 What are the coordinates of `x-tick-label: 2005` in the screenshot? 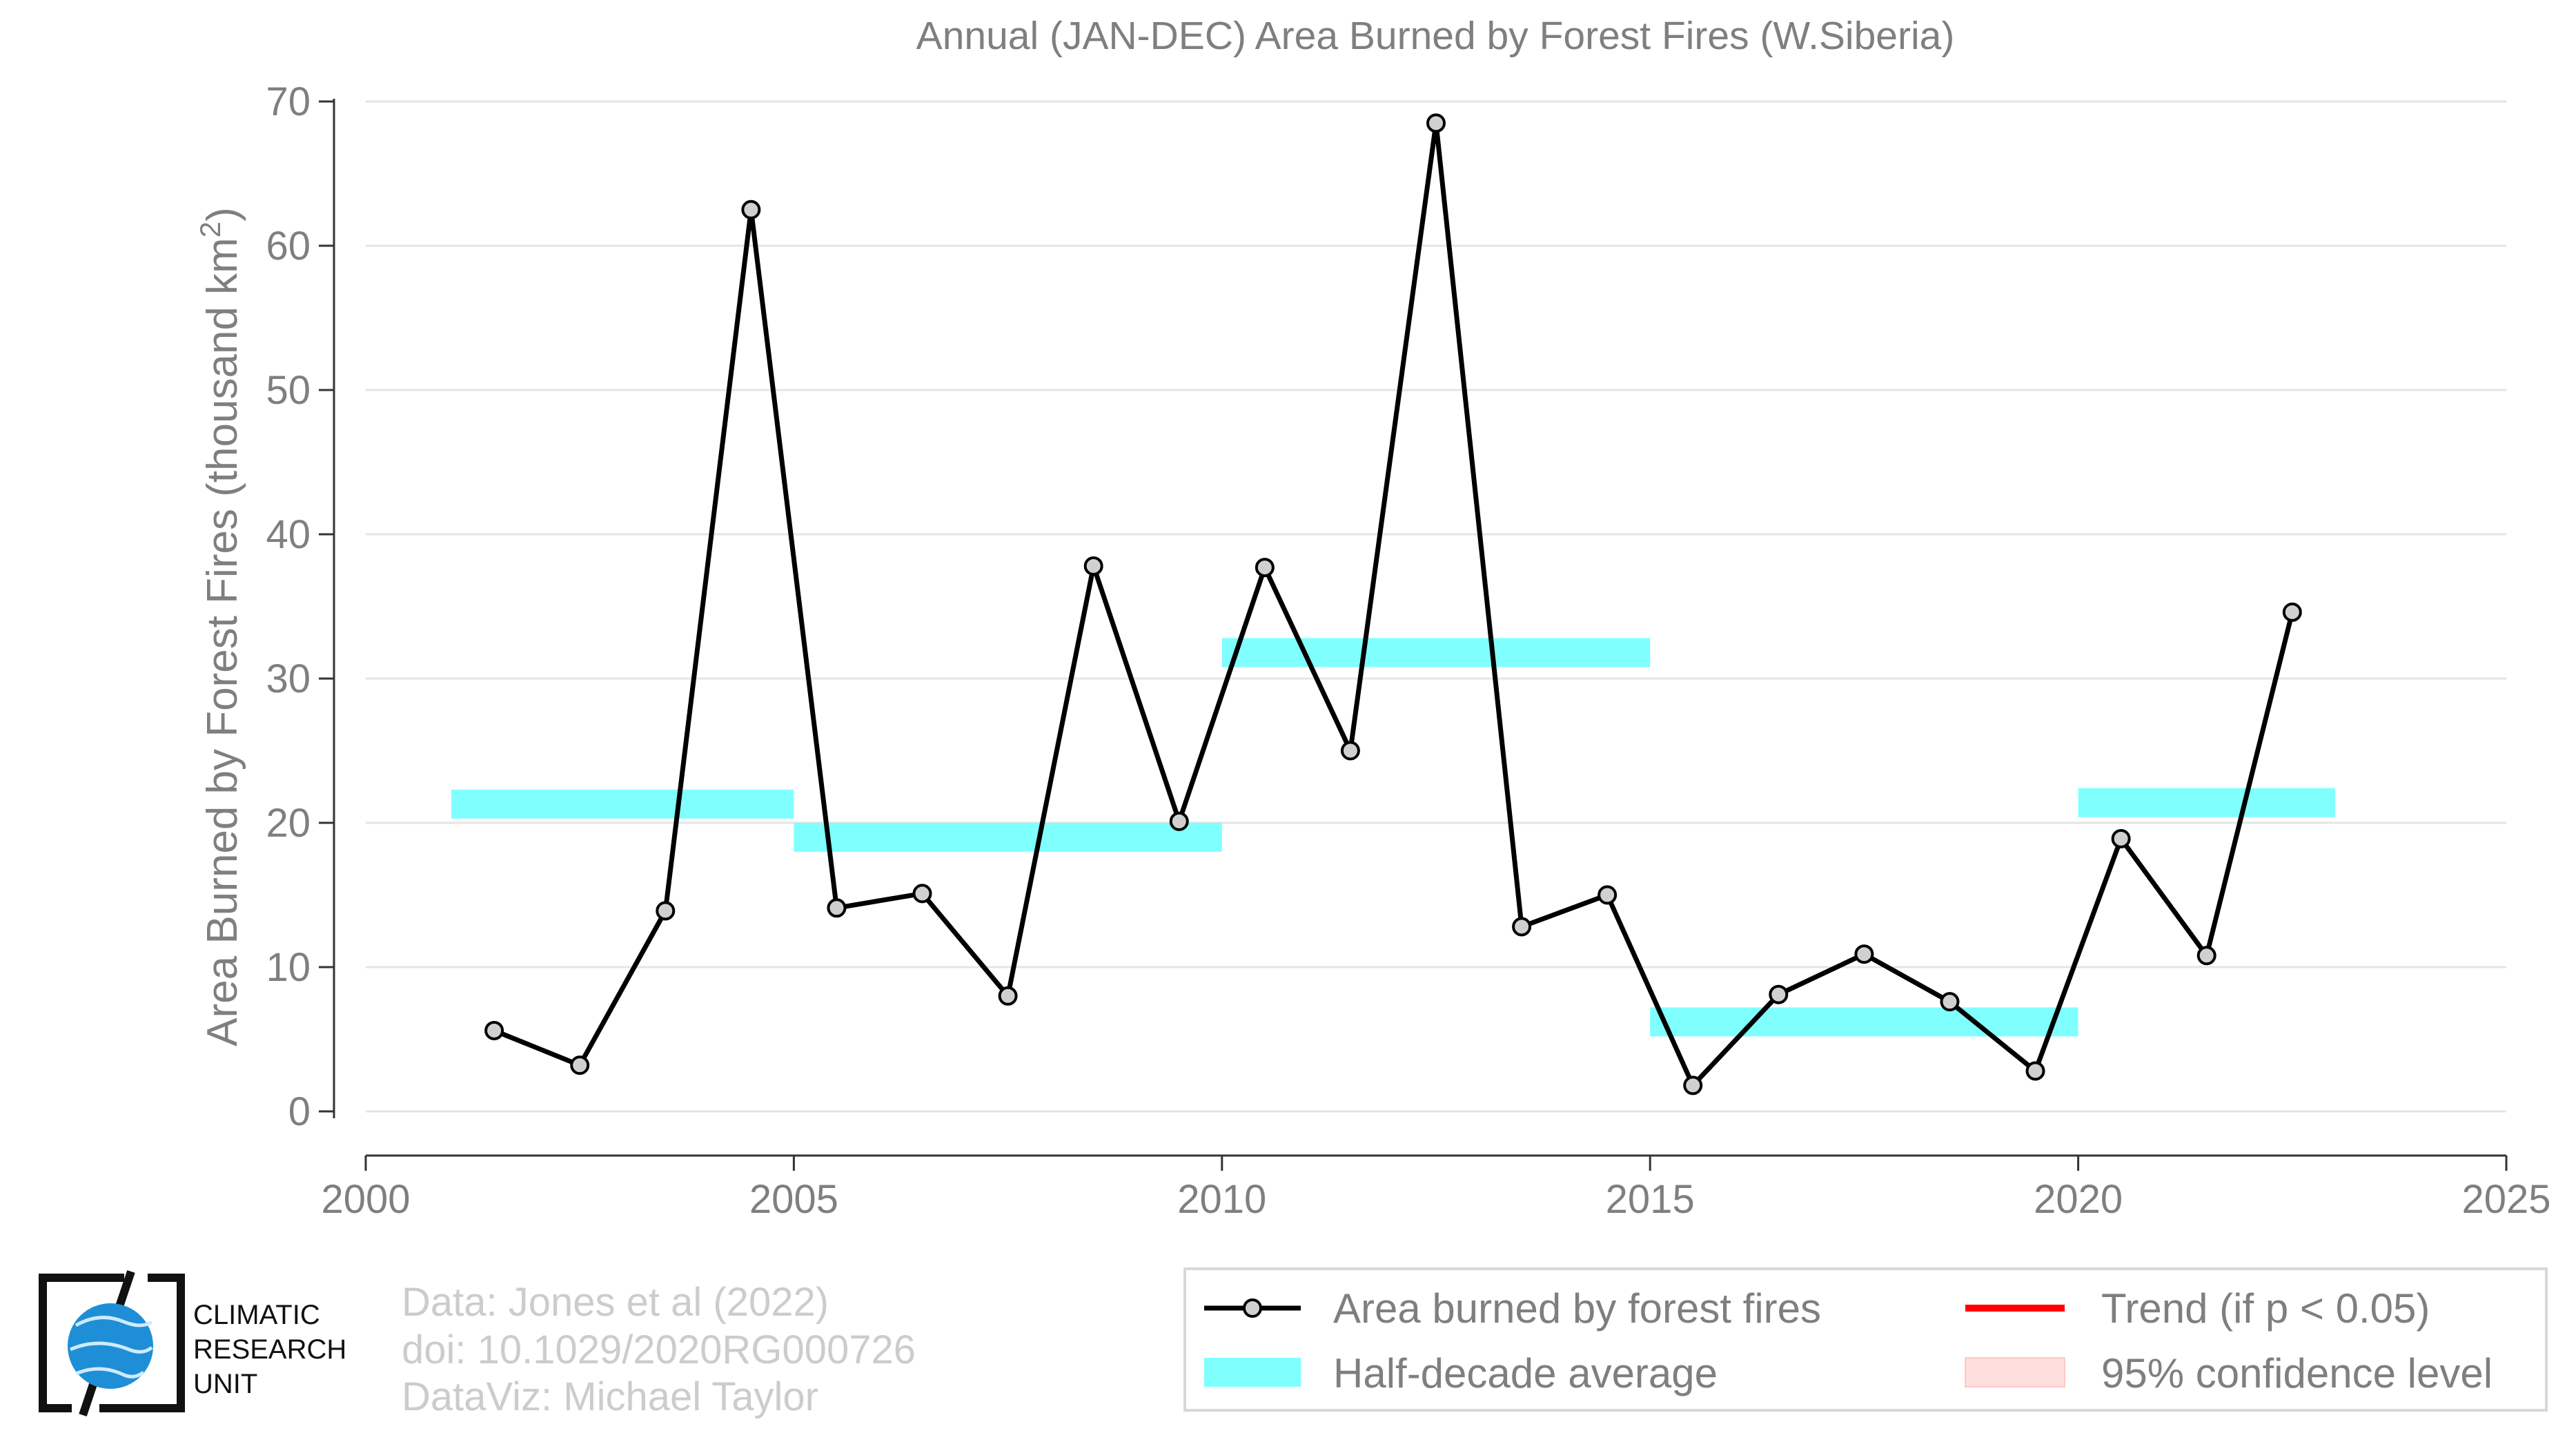 It's located at (793, 1199).